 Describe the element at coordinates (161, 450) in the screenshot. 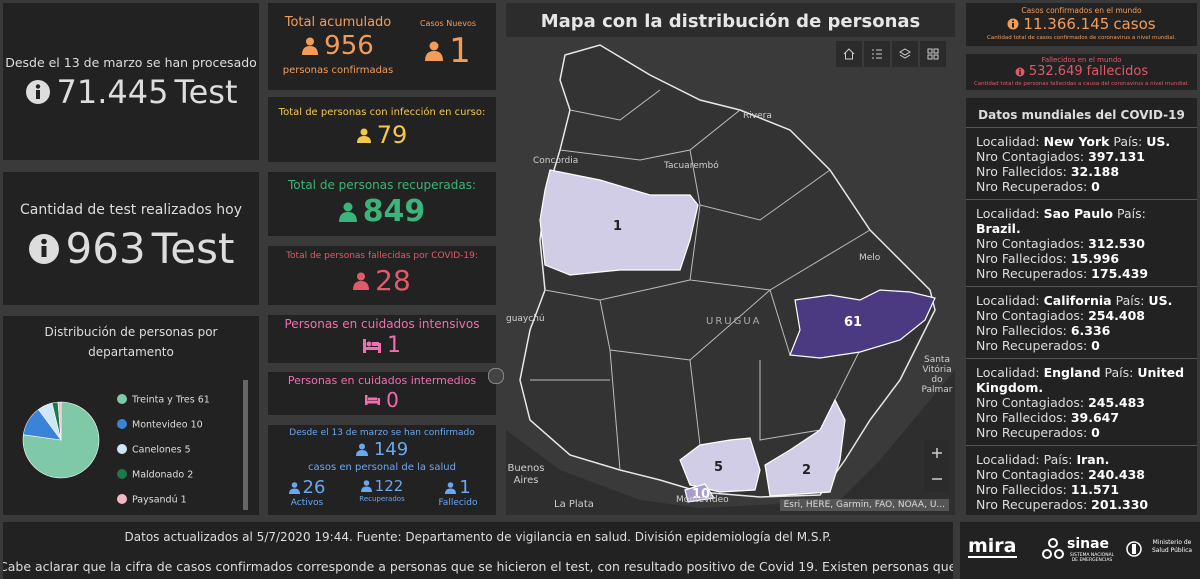

I see `legend-label: Canelones 5` at that location.